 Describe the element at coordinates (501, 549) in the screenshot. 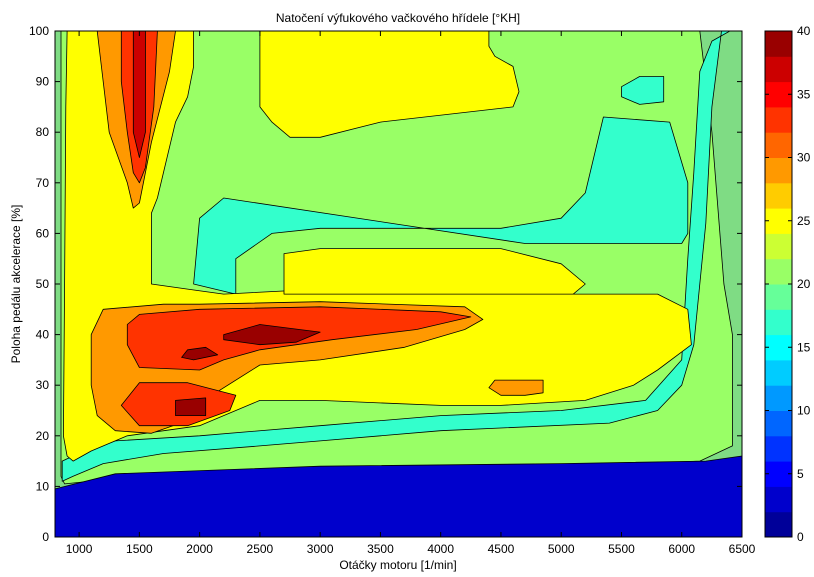

I see `x-tick-label: 4500` at that location.